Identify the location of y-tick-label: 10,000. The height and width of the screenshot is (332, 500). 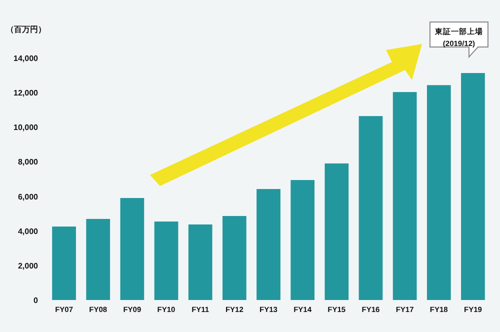
(26, 127).